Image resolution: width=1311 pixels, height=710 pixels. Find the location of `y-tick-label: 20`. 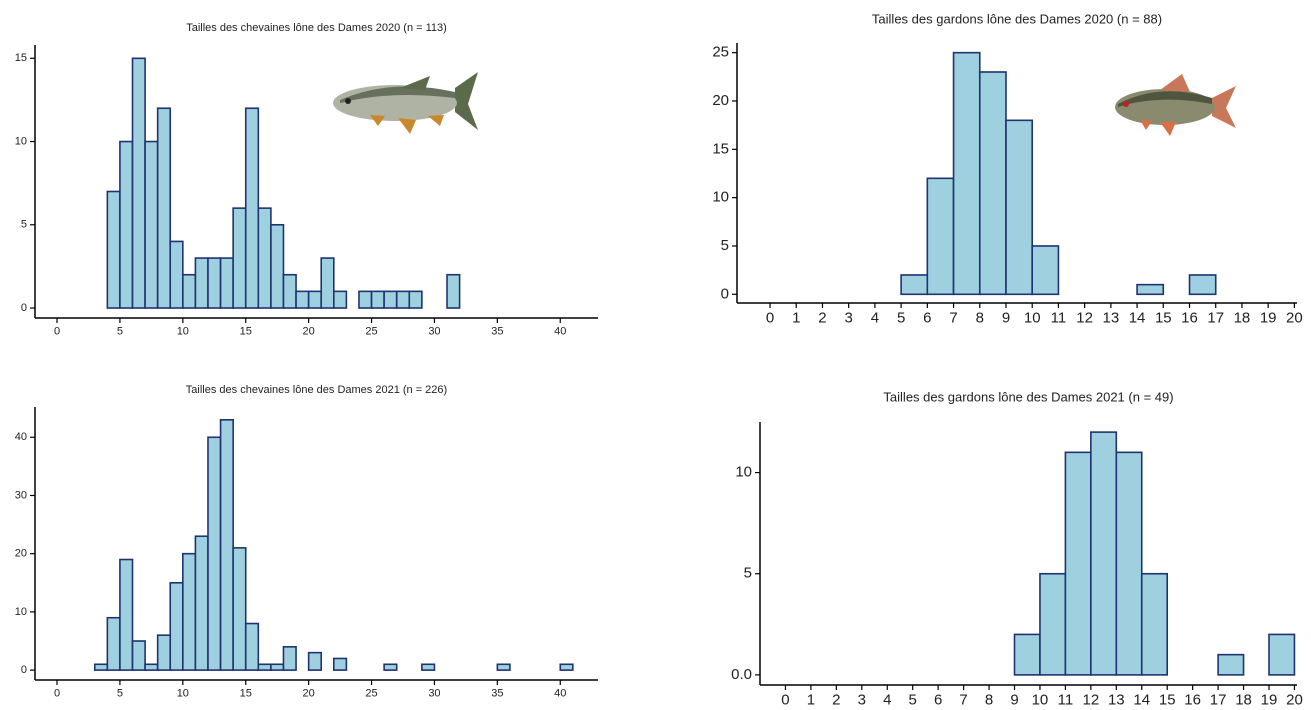

y-tick-label: 20 is located at coordinates (21, 554).